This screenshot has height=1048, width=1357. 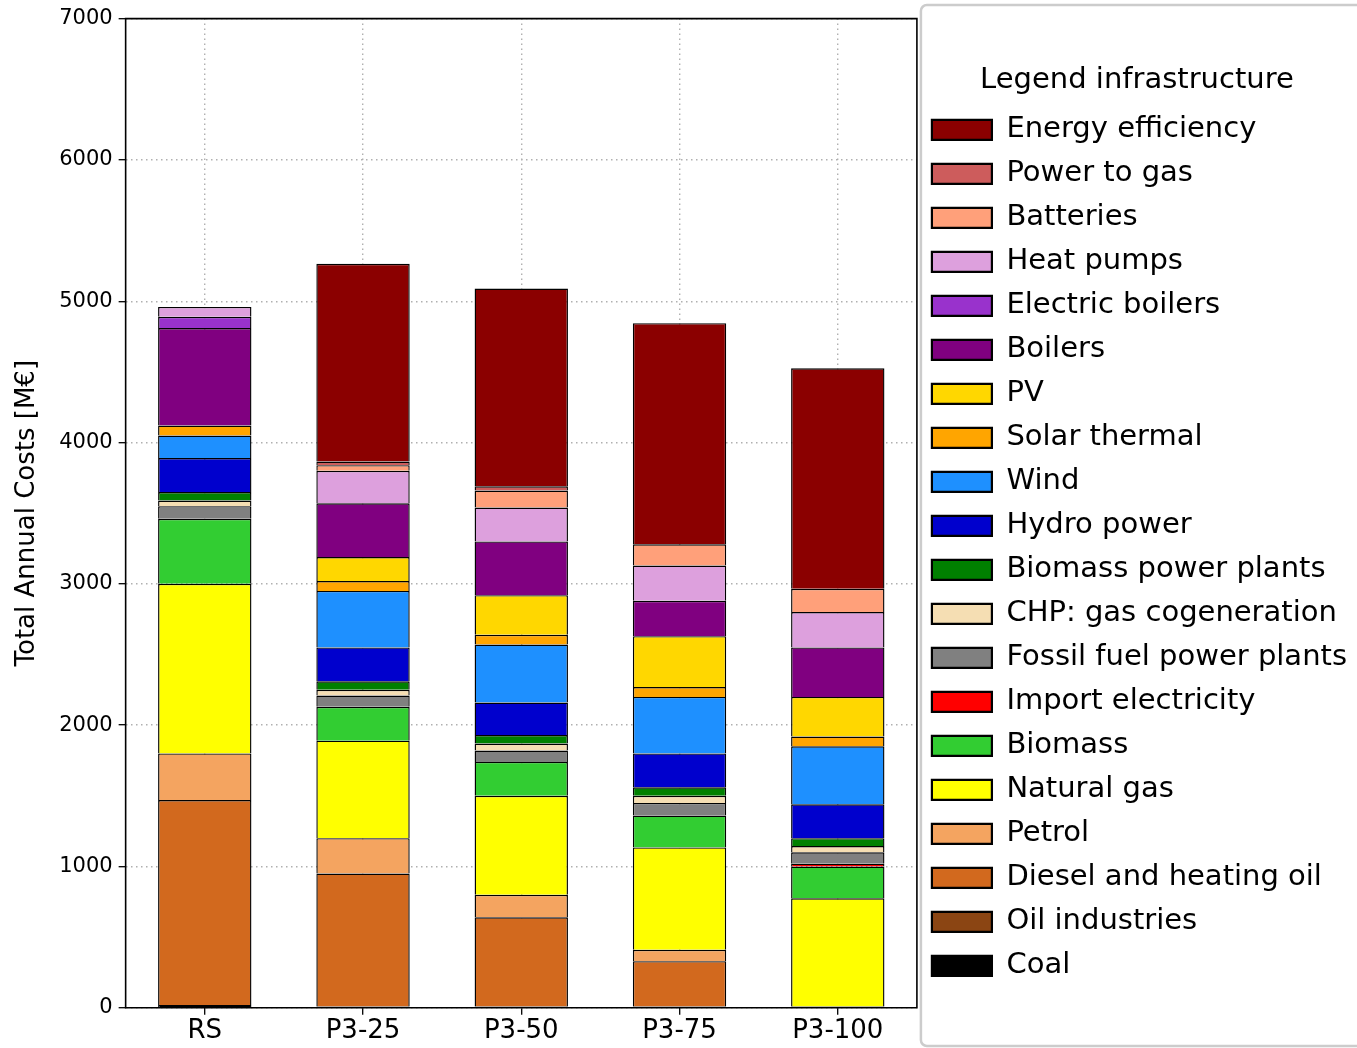 I want to click on y-axis-title: Total Annual Costs [M€], so click(x=25, y=513).